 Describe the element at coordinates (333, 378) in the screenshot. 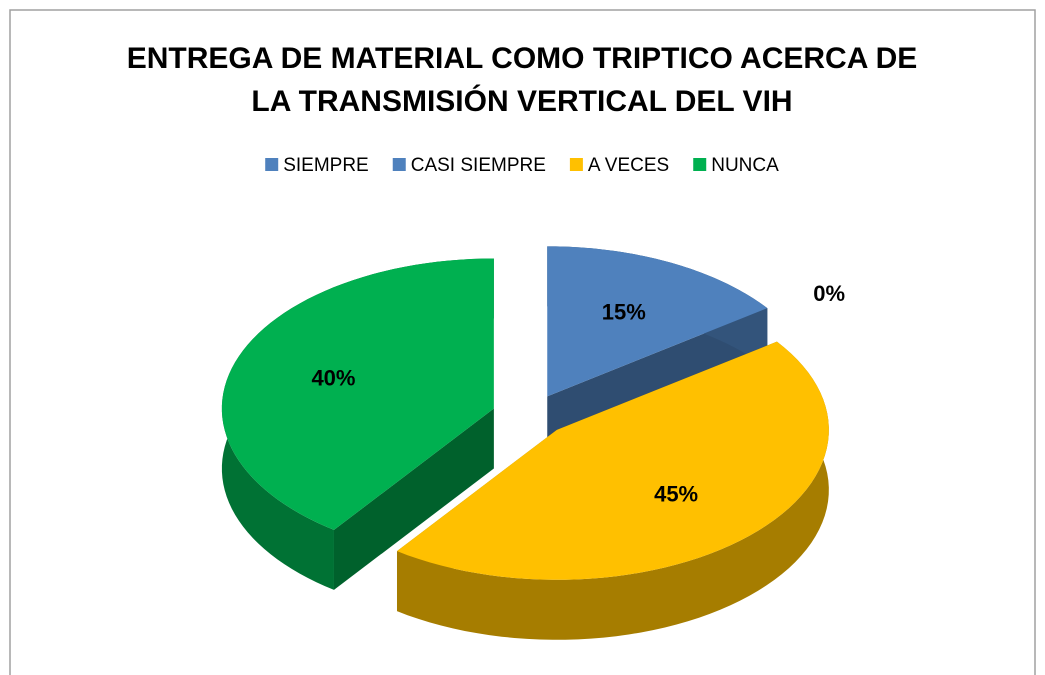

I see `data-label: 40%` at that location.